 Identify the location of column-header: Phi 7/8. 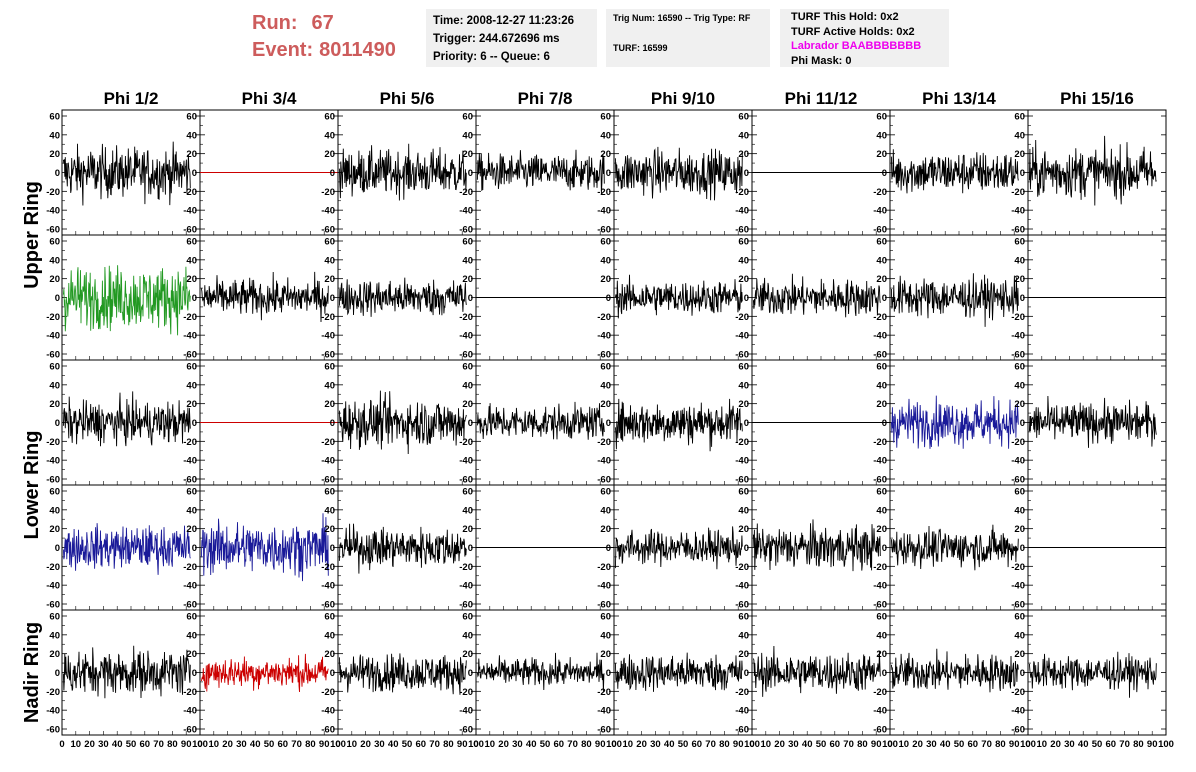
(545, 98).